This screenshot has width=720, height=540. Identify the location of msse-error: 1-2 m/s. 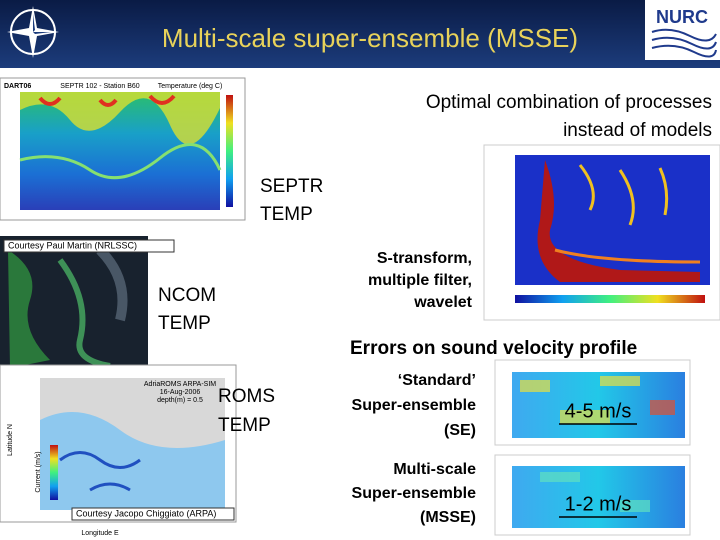
(598, 504).